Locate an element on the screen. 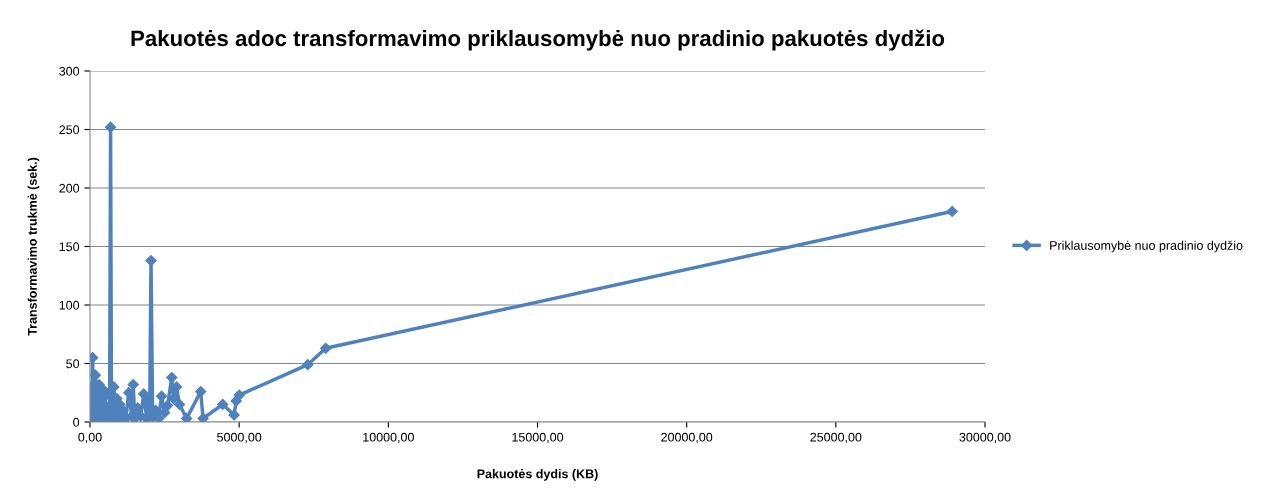 Image resolution: width=1279 pixels, height=493 pixels. y-axis-title: Transformavimo trukmė (sek.) is located at coordinates (33, 246).